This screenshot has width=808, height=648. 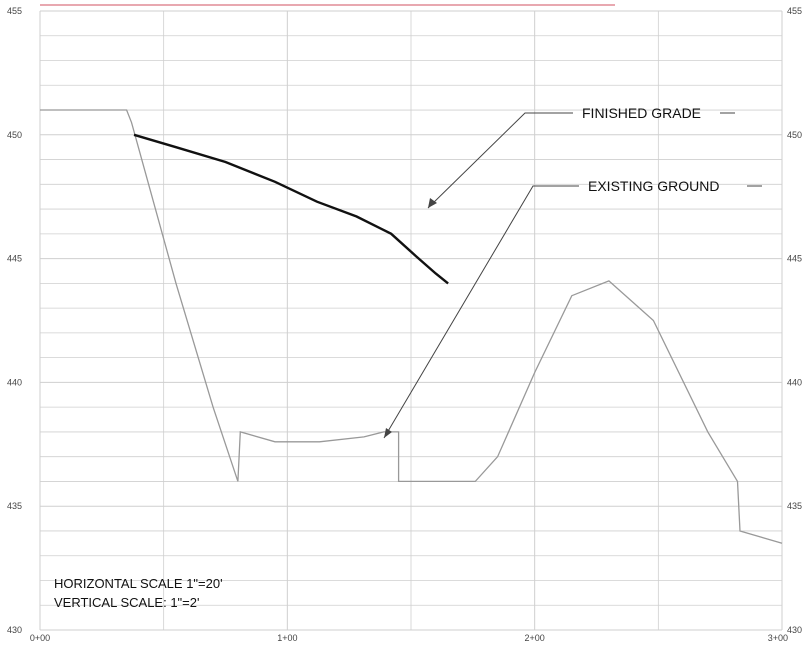 What do you see at coordinates (14, 135) in the screenshot?
I see `y-tick-label-left: 450` at bounding box center [14, 135].